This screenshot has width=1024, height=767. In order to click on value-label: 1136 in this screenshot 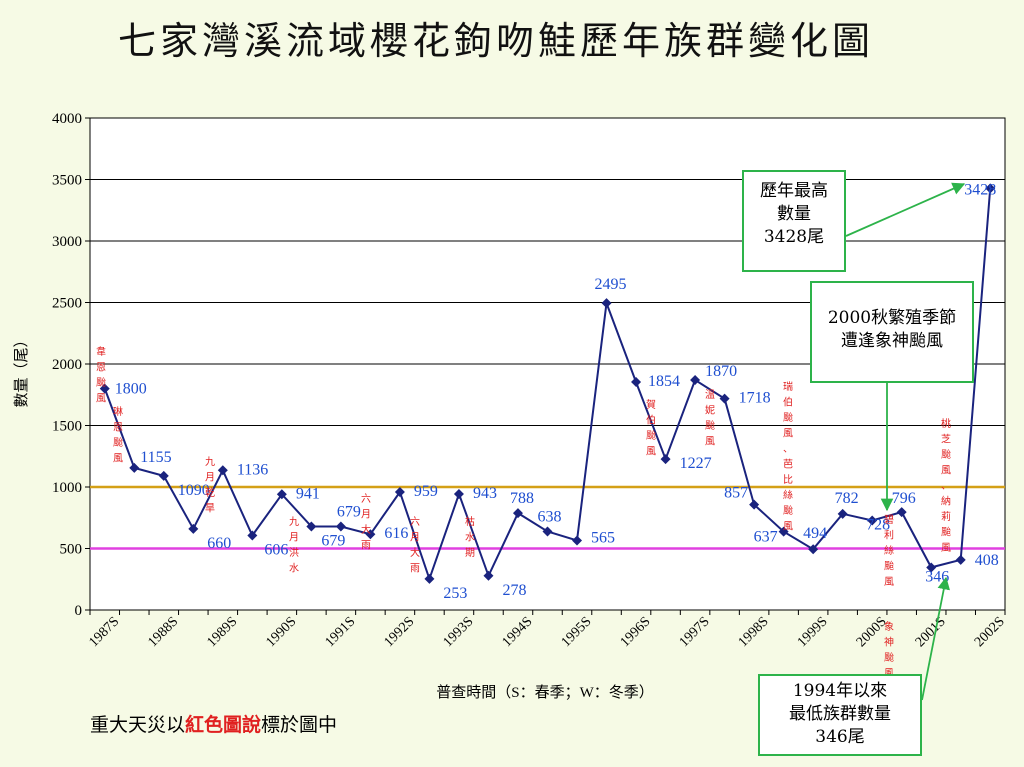, I will do `click(252, 469)`.